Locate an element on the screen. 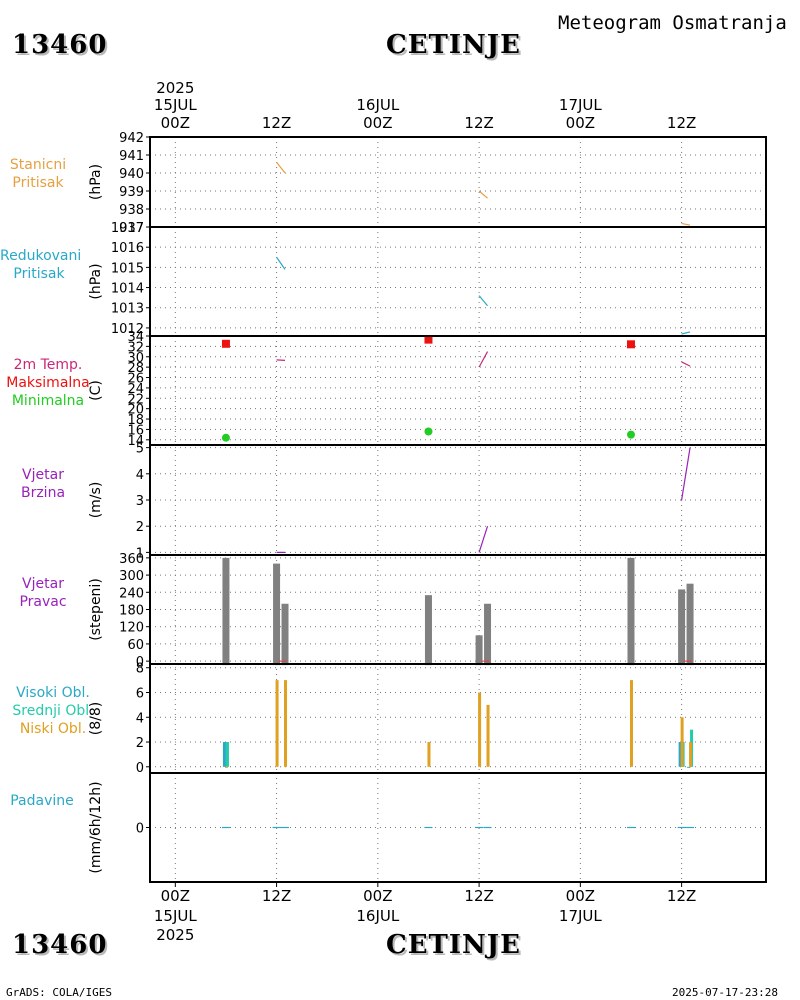  tmax-marker is located at coordinates (630, 344).